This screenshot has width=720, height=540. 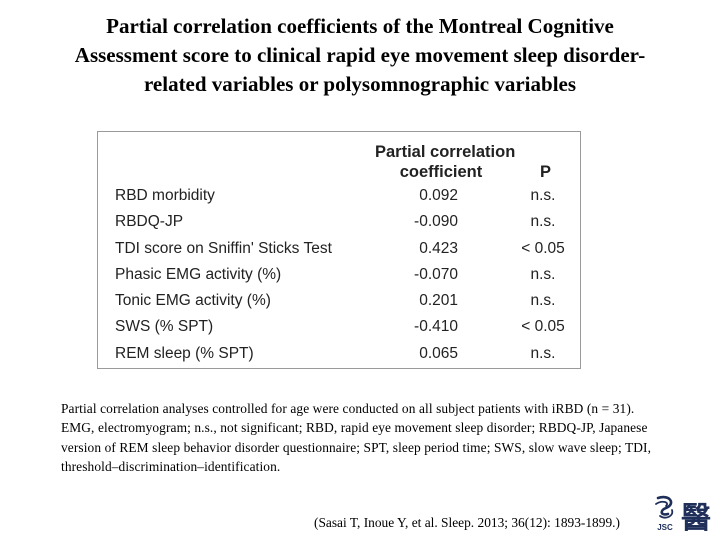 What do you see at coordinates (445, 162) in the screenshot?
I see `header-coefficient: Partial correlation coefficient` at bounding box center [445, 162].